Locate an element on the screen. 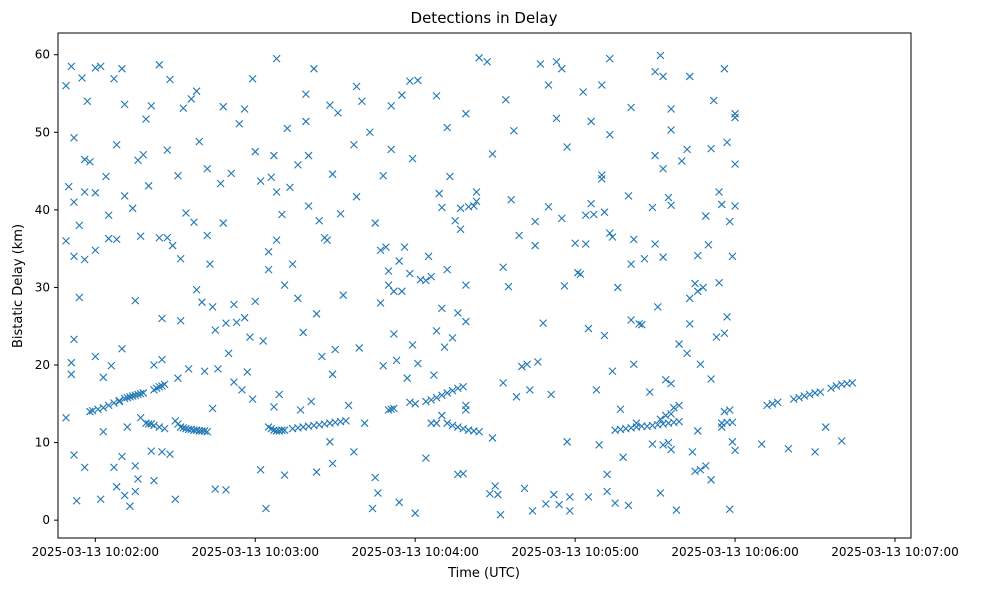  y-tick-label: 50 is located at coordinates (42, 132).